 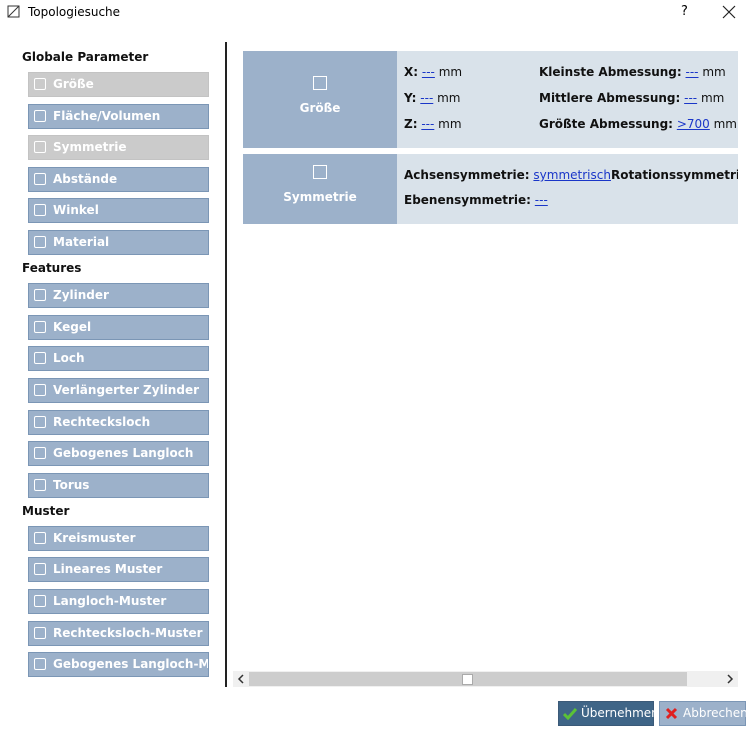 What do you see at coordinates (693, 124) in the screenshot?
I see `field-value-link: >700` at bounding box center [693, 124].